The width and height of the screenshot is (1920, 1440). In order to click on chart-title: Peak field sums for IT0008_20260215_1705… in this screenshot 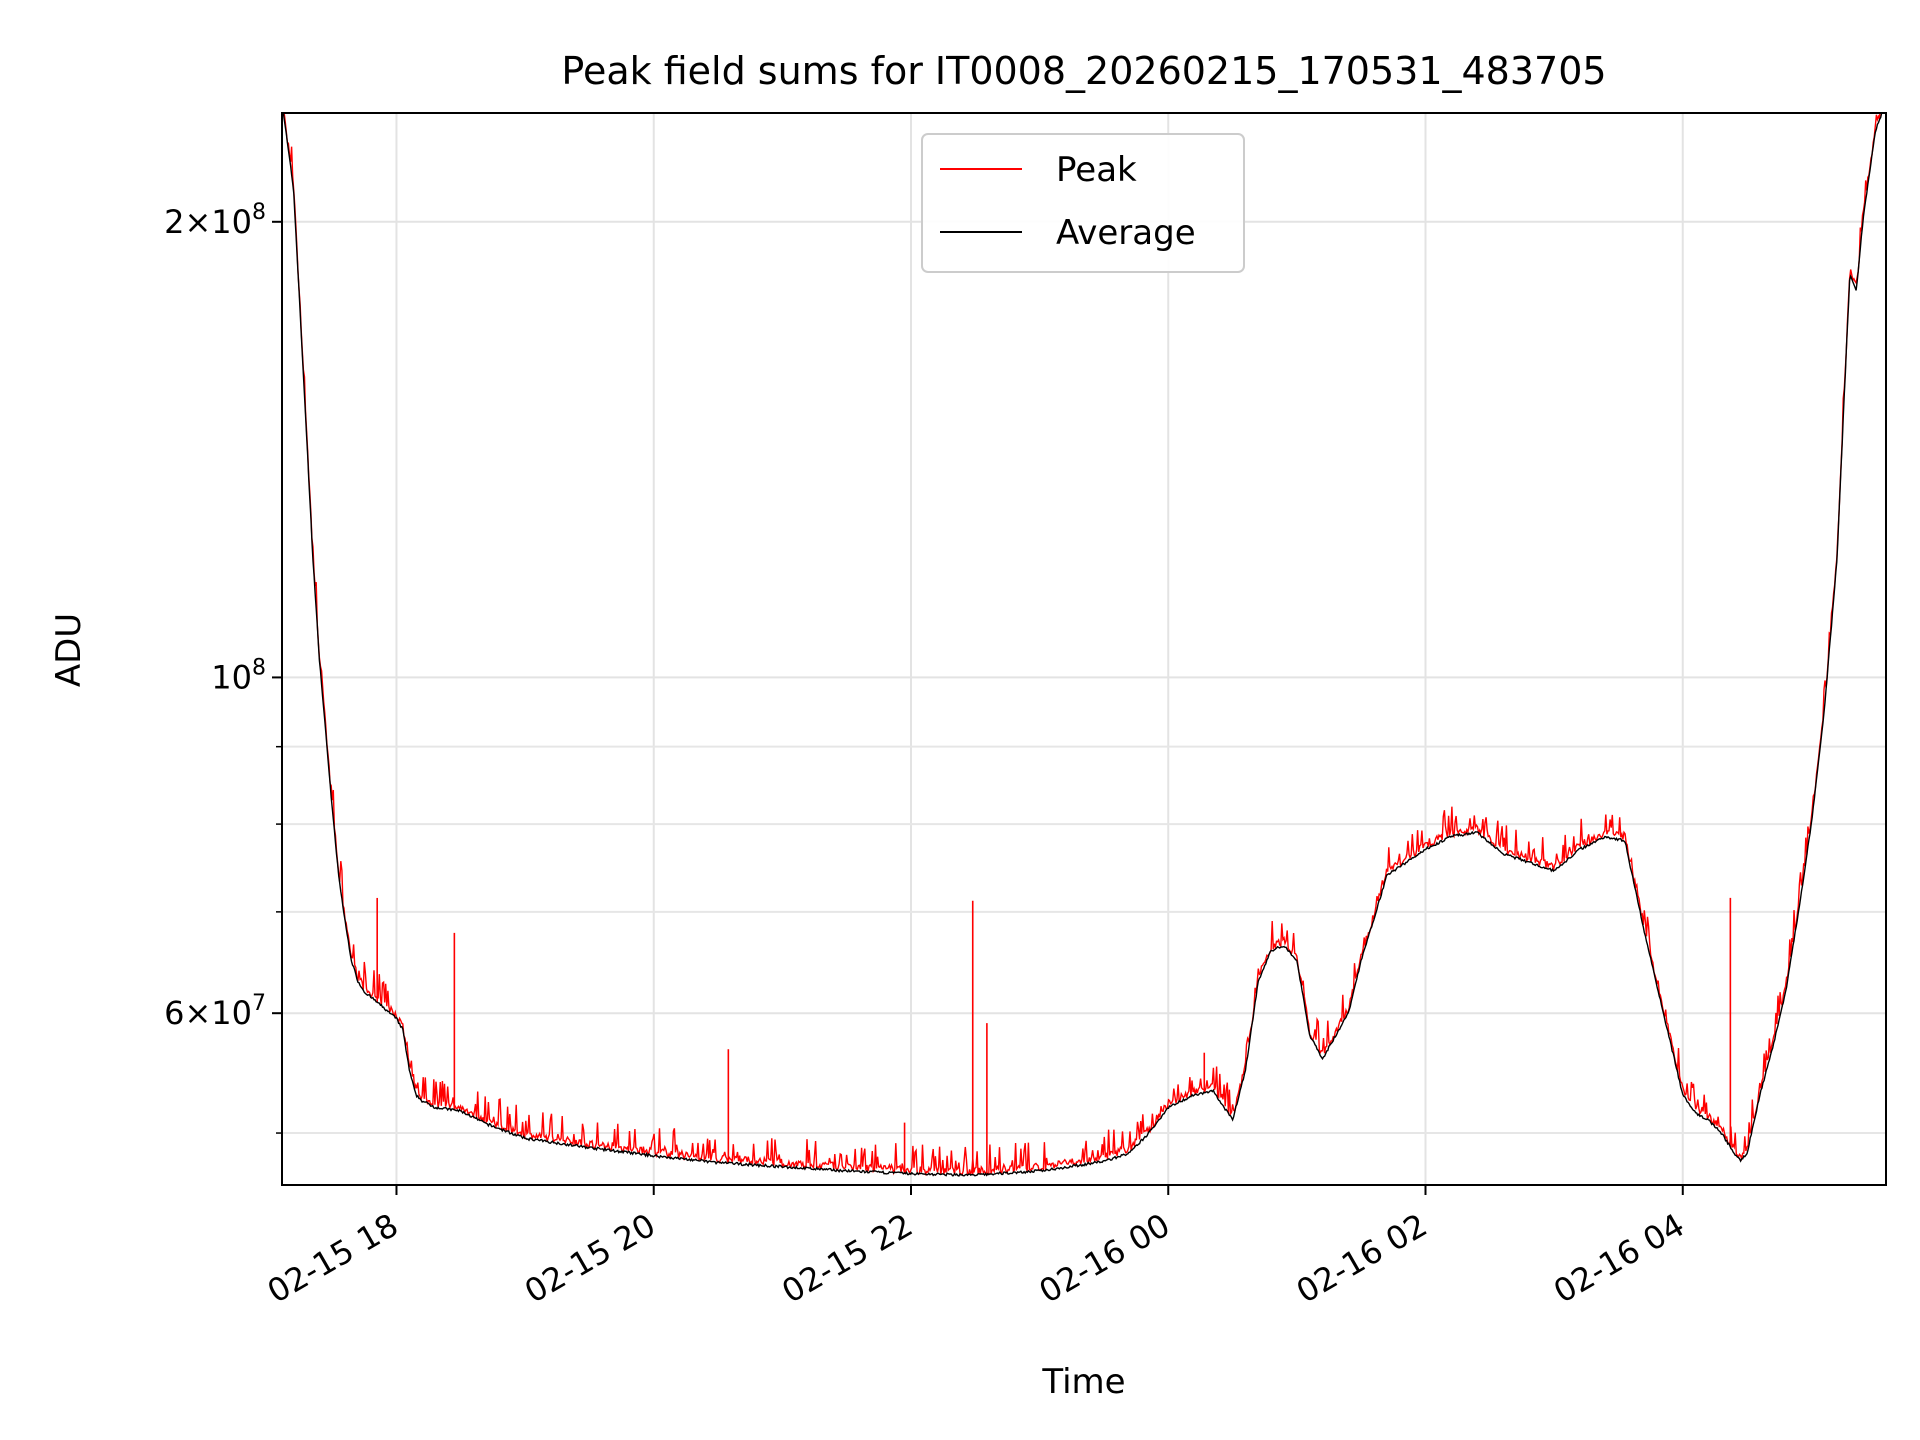, I will do `click(1083, 71)`.